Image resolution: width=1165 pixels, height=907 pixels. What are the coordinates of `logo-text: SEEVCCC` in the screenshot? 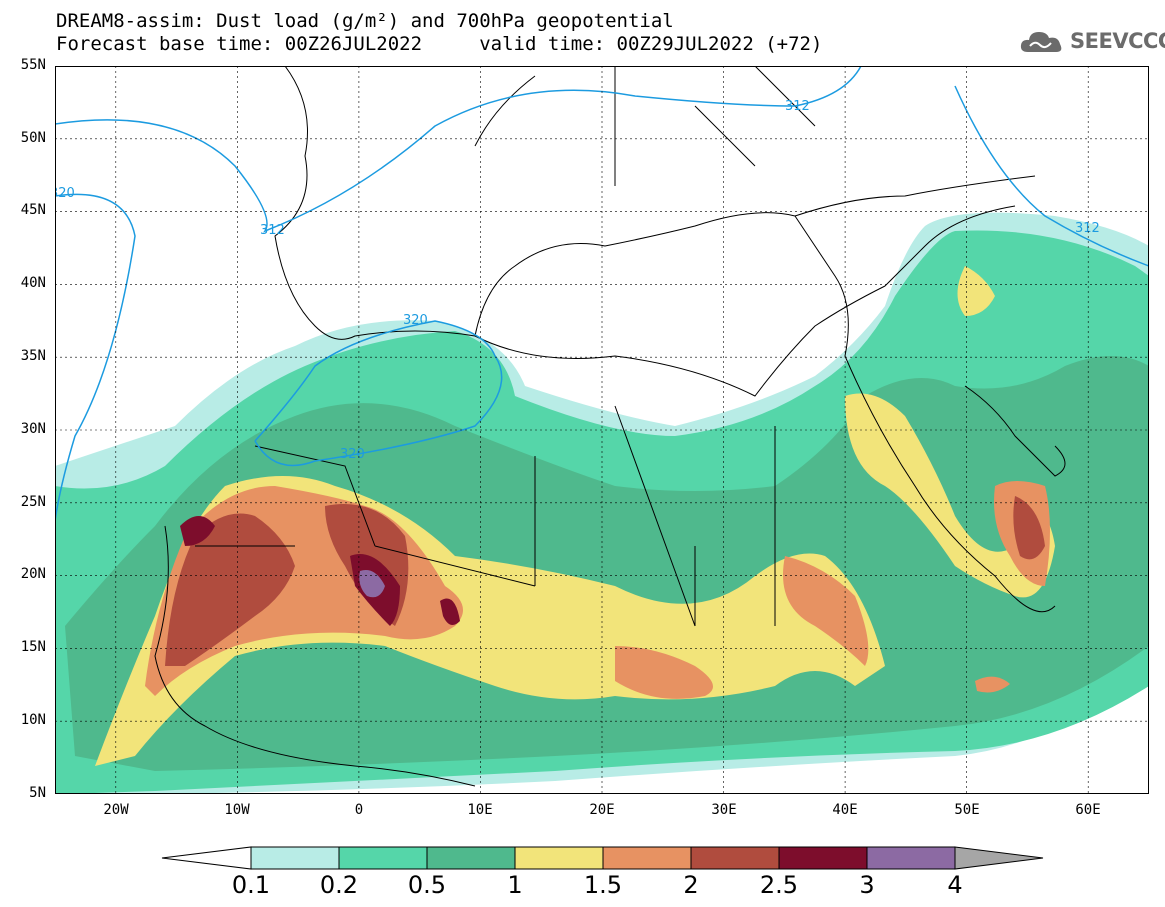 It's located at (1117, 41).